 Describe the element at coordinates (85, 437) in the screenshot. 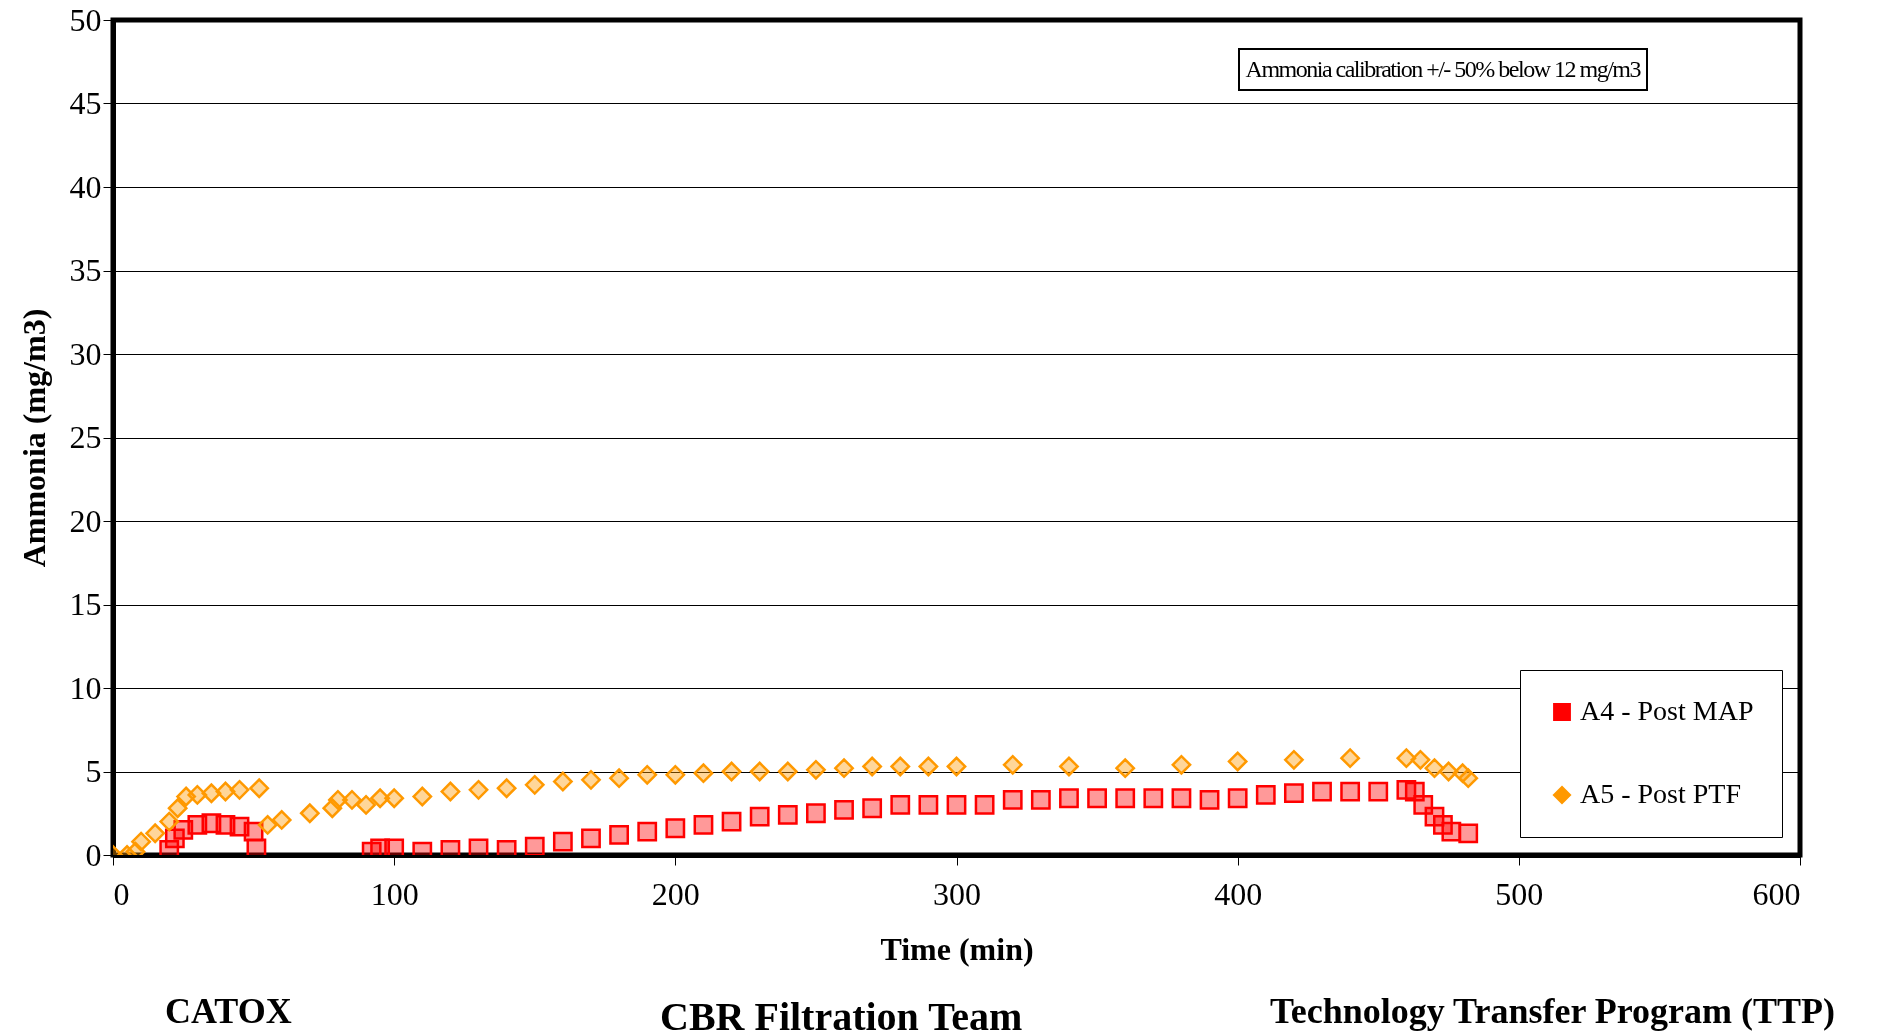

I see `y-tick-label: 25` at that location.